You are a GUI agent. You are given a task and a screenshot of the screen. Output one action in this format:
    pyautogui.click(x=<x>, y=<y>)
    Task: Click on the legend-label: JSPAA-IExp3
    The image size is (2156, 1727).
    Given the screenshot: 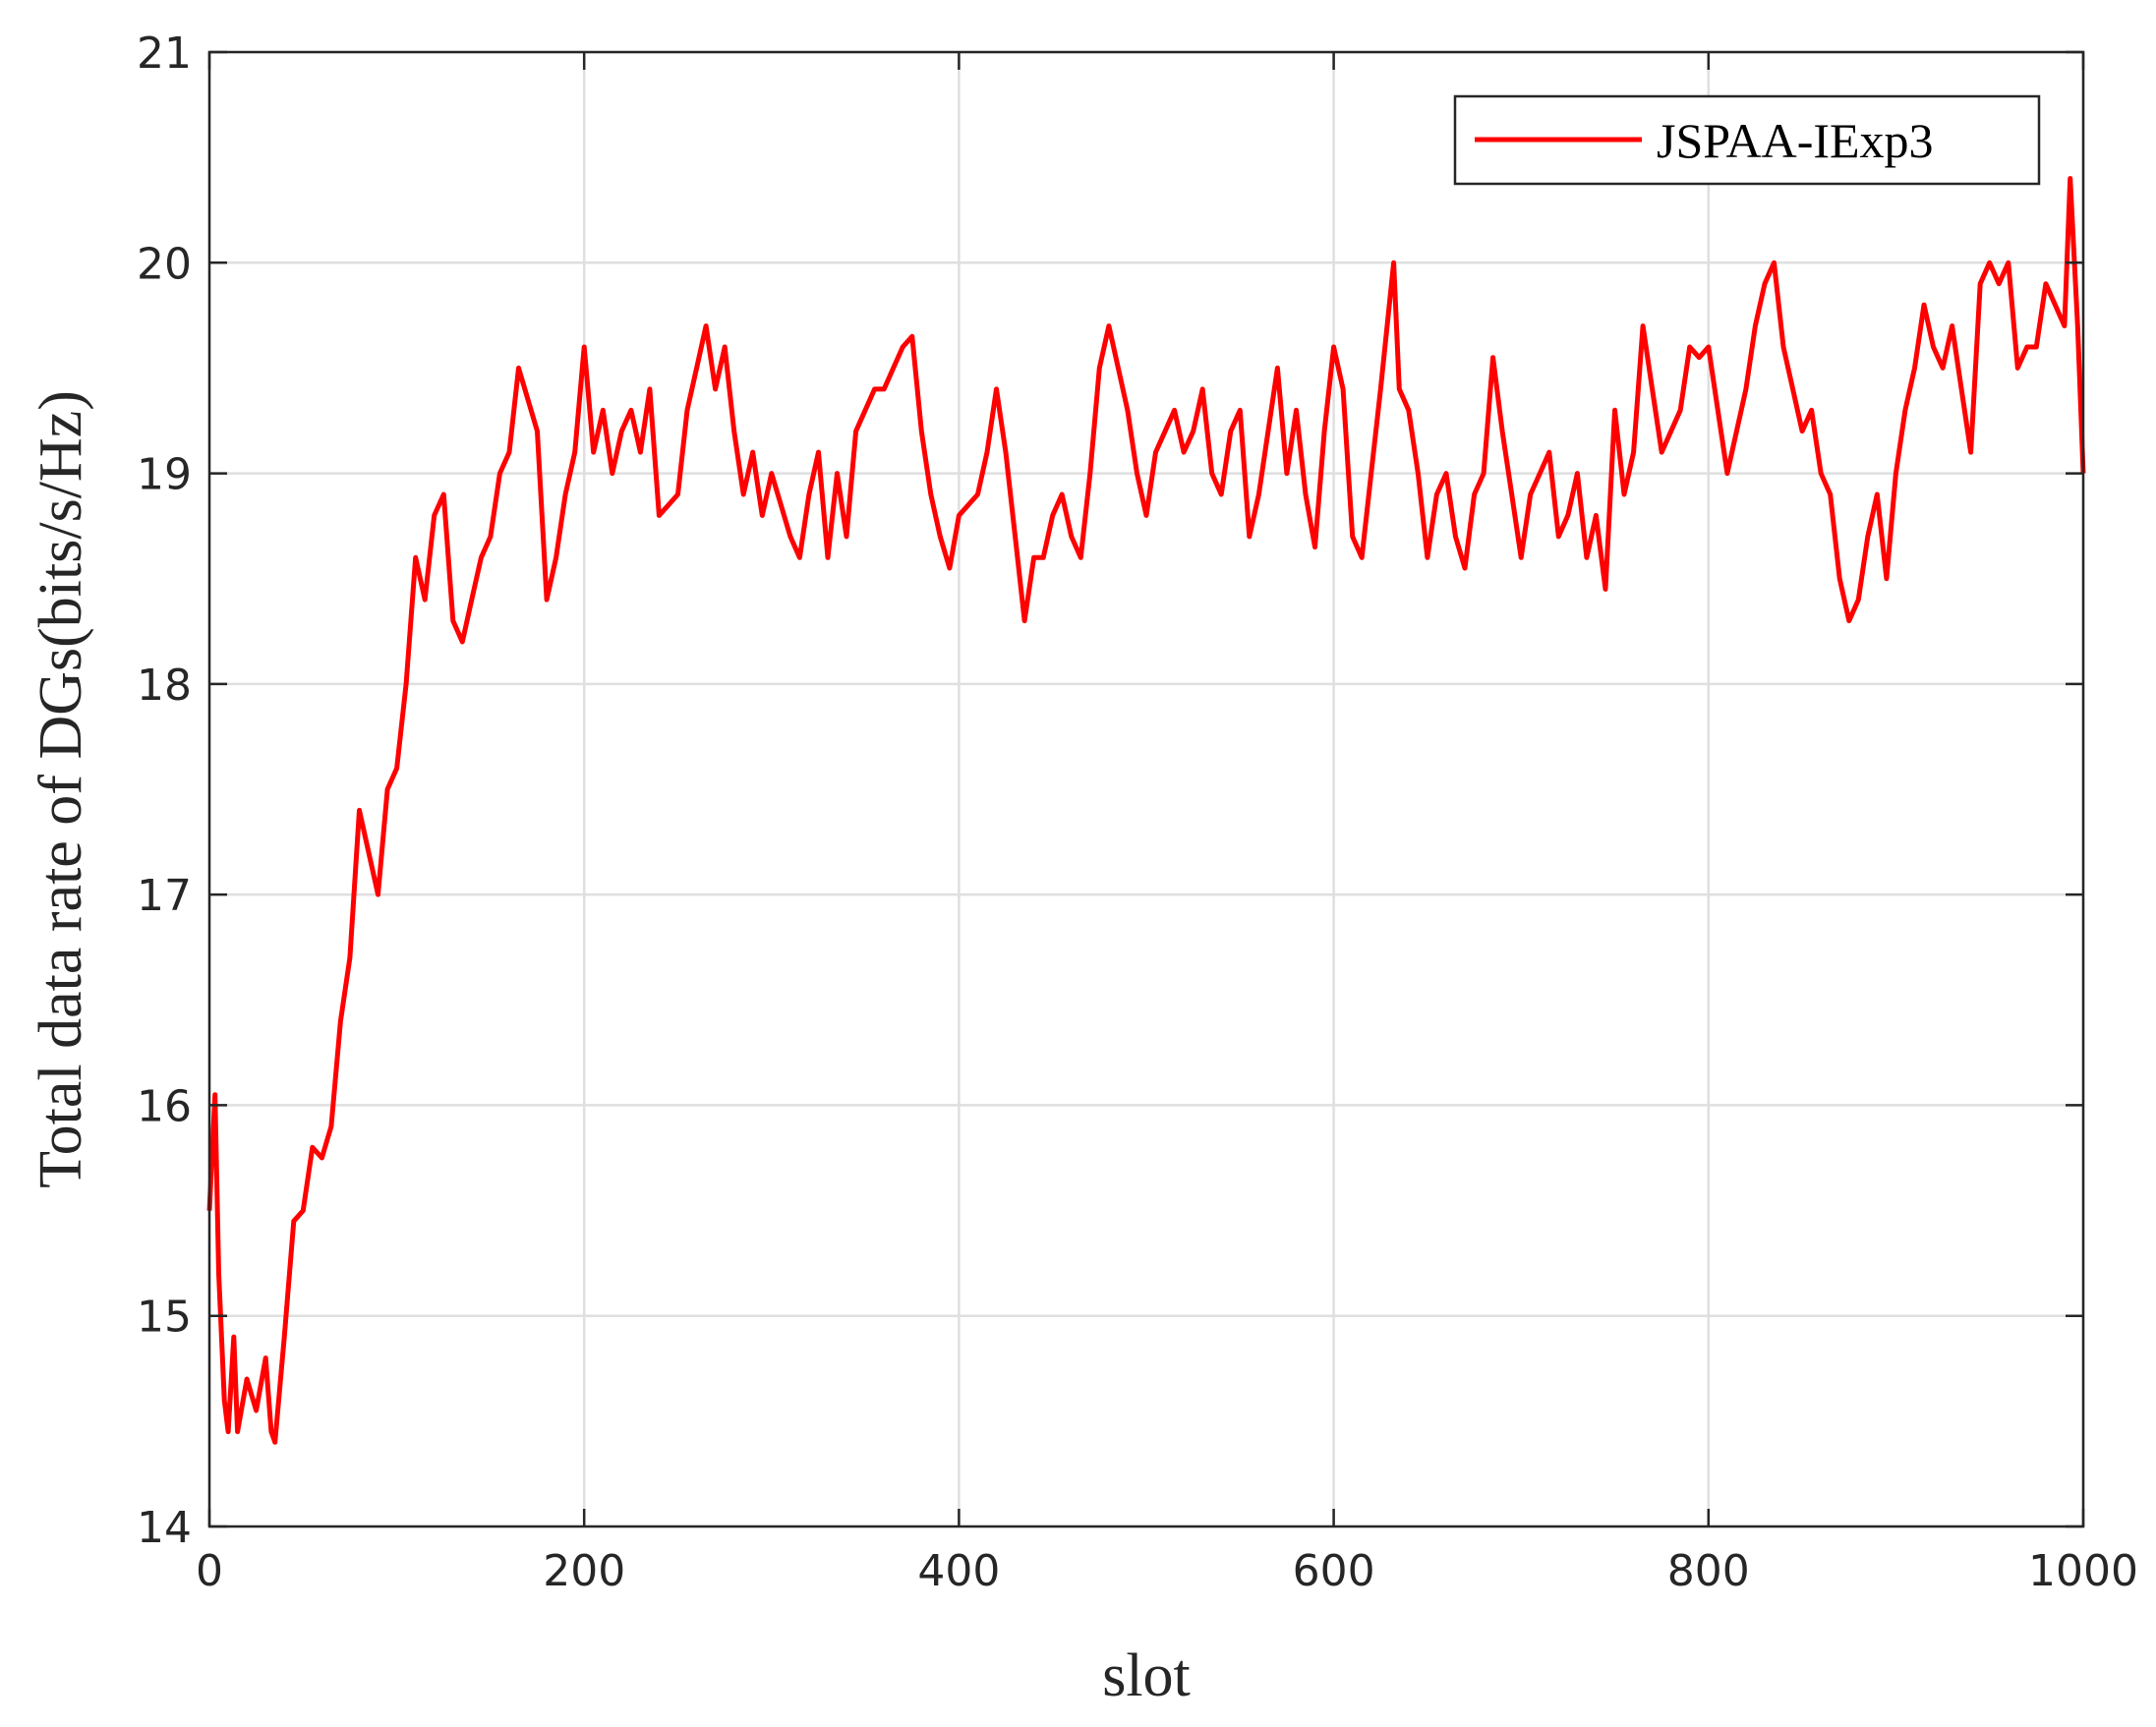 What is the action you would take?
    pyautogui.click(x=1795, y=140)
    